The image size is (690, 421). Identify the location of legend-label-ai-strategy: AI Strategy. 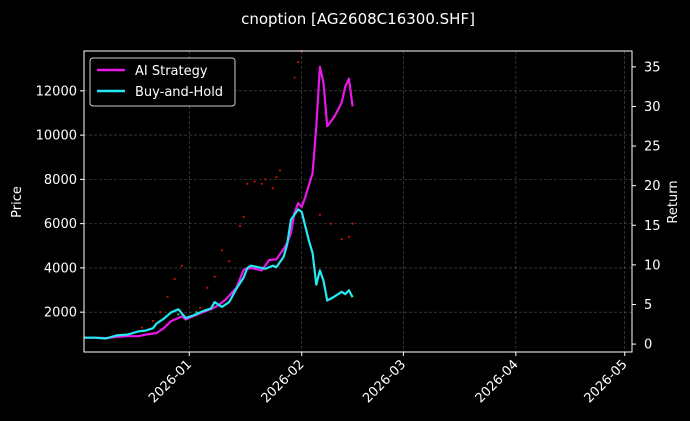
(171, 71).